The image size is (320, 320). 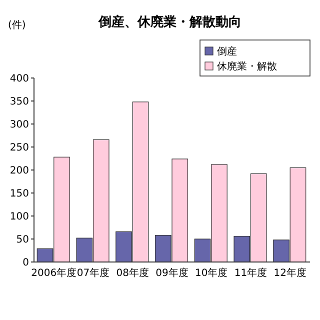 I want to click on y-tick-label: 50, so click(x=22, y=240).